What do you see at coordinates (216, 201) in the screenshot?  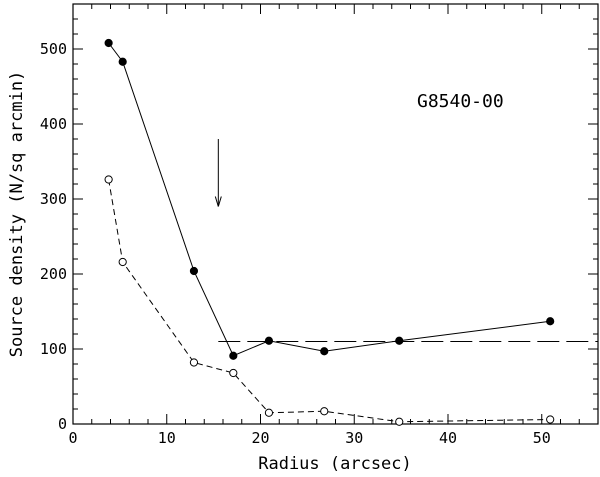 I see `arrow-head-left` at bounding box center [216, 201].